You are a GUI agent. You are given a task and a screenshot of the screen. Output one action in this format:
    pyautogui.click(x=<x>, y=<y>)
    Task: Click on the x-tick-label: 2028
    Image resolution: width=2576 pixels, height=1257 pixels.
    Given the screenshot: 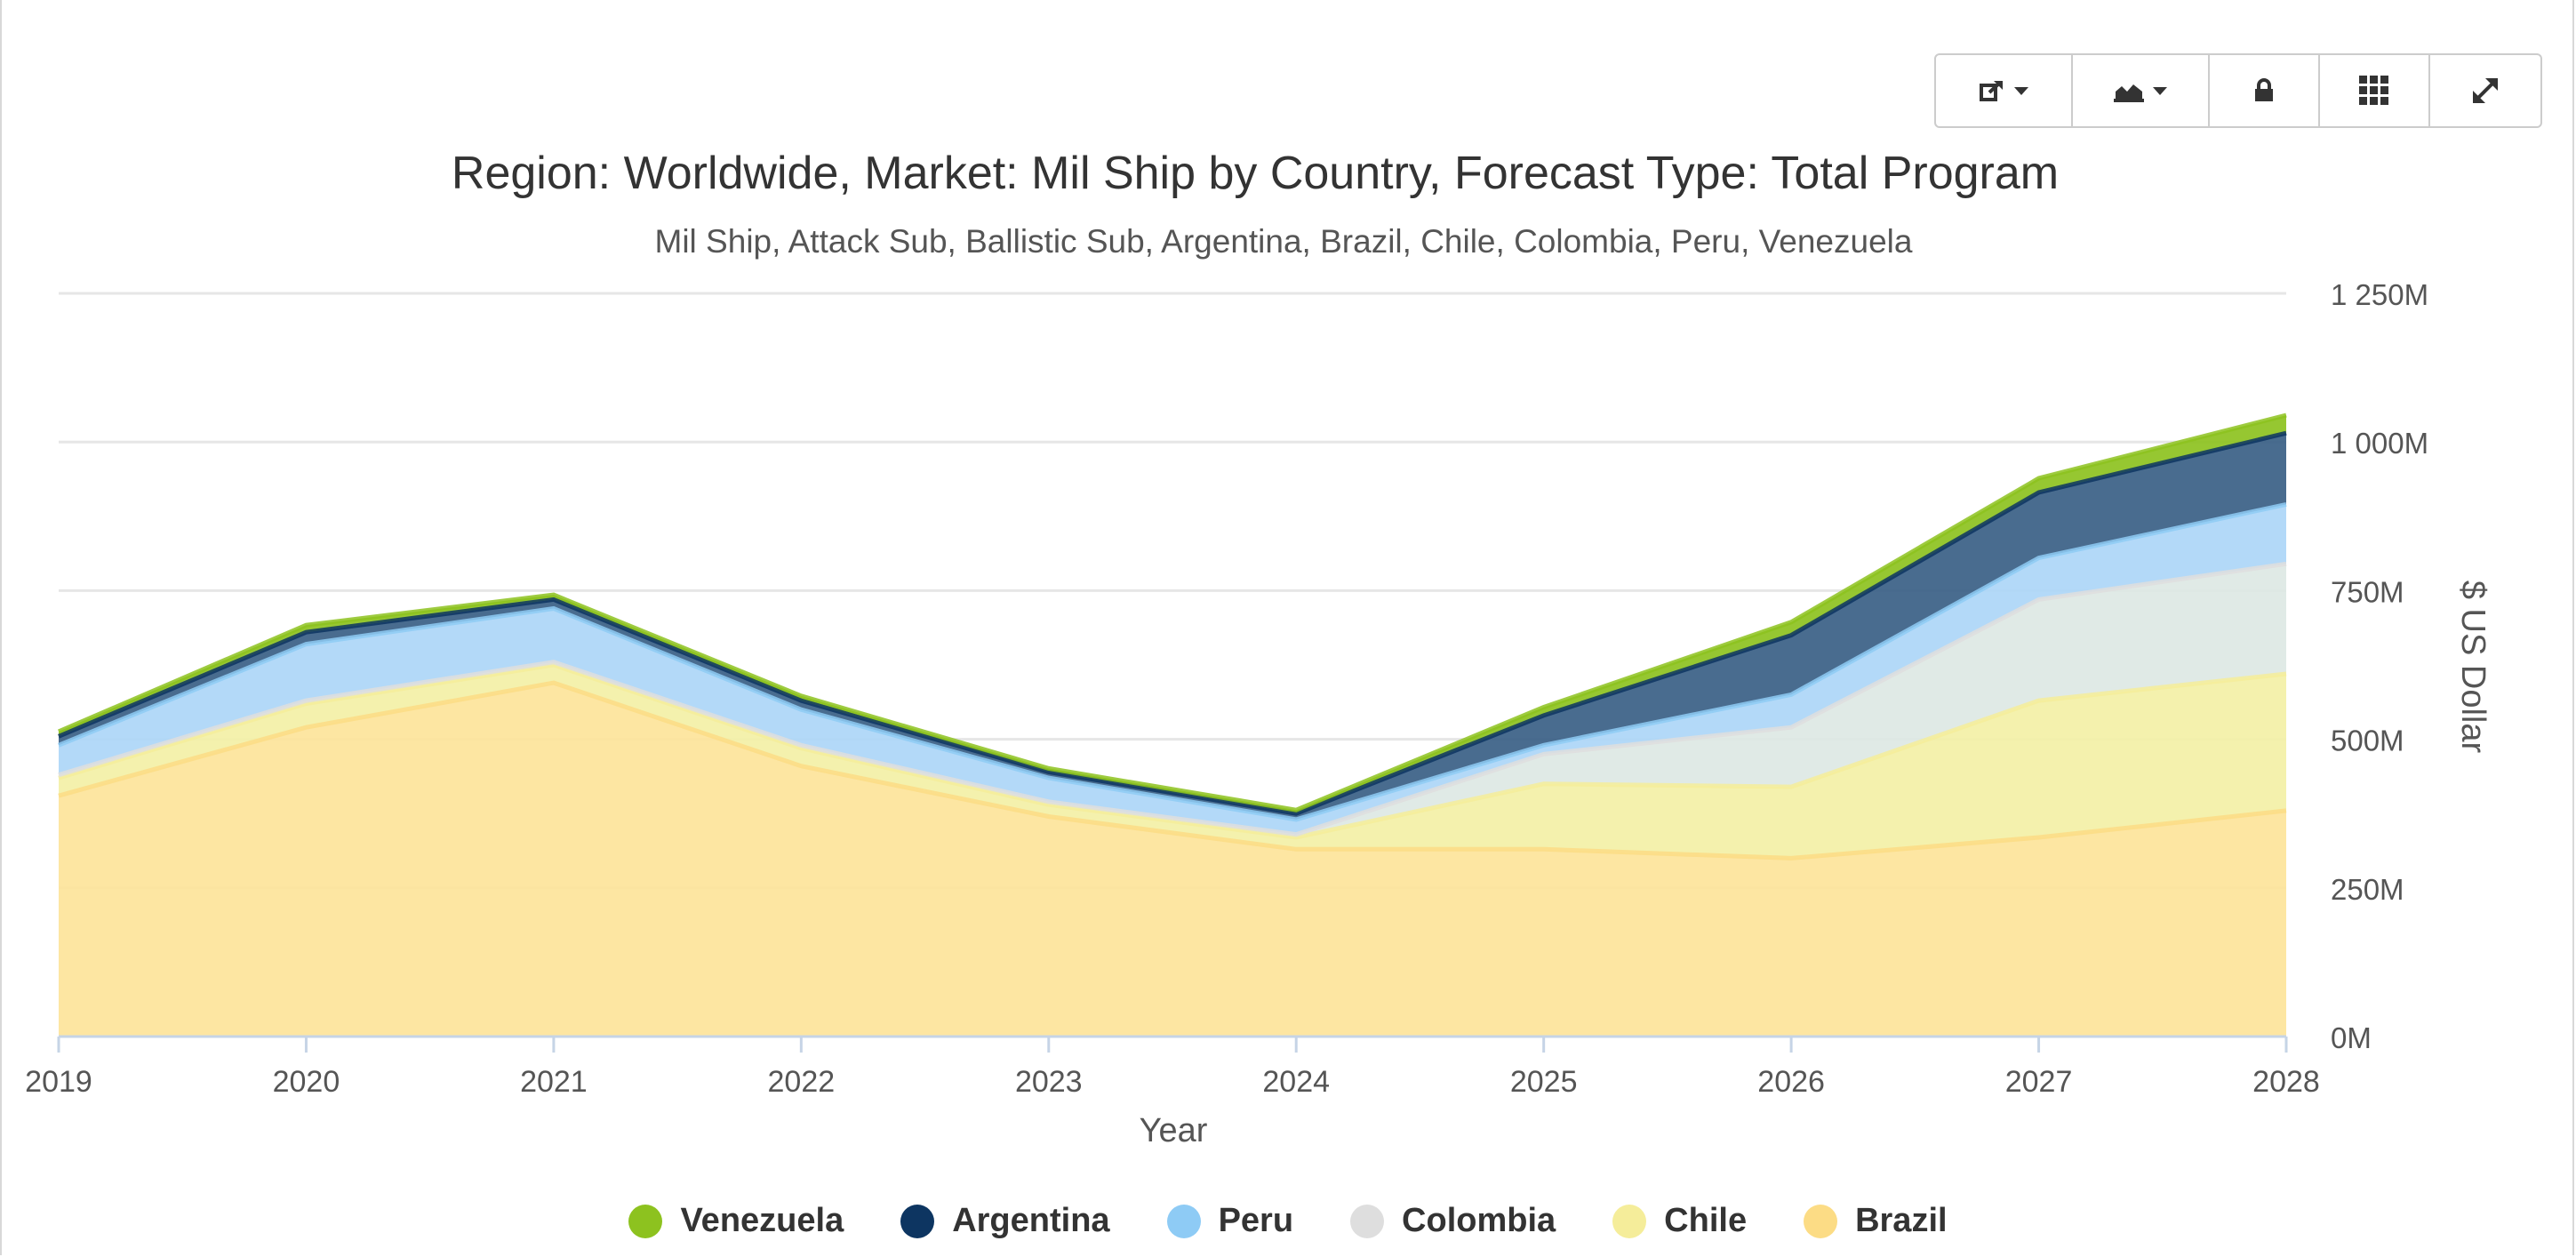 What is the action you would take?
    pyautogui.click(x=2286, y=1082)
    